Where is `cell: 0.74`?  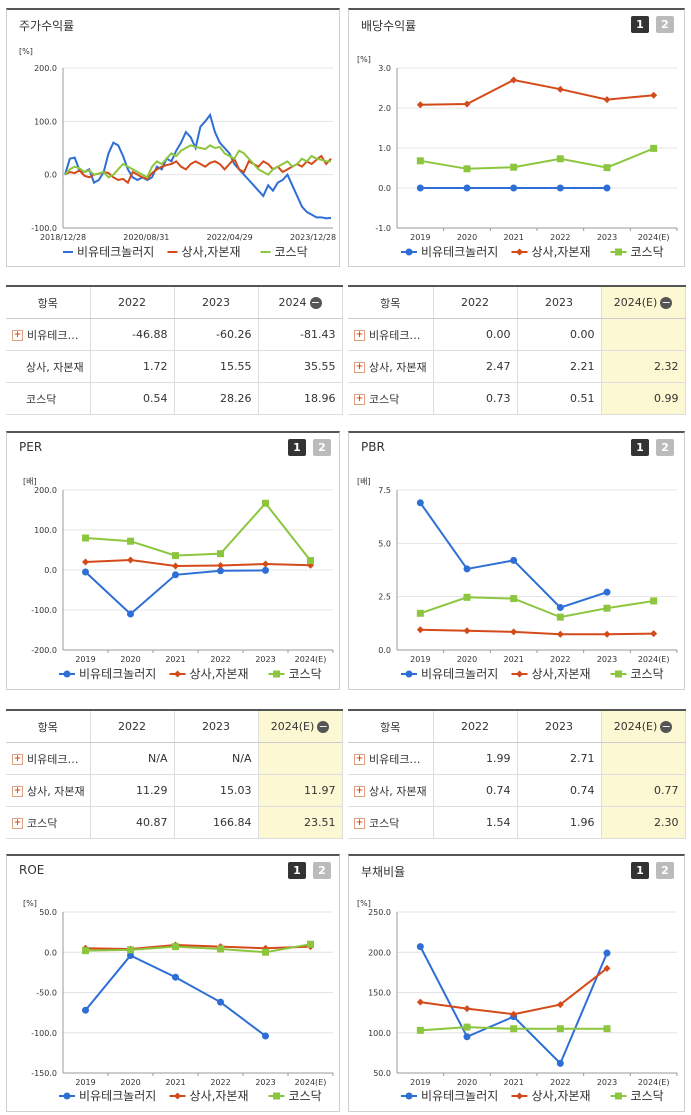
cell: 0.74 is located at coordinates (475, 790).